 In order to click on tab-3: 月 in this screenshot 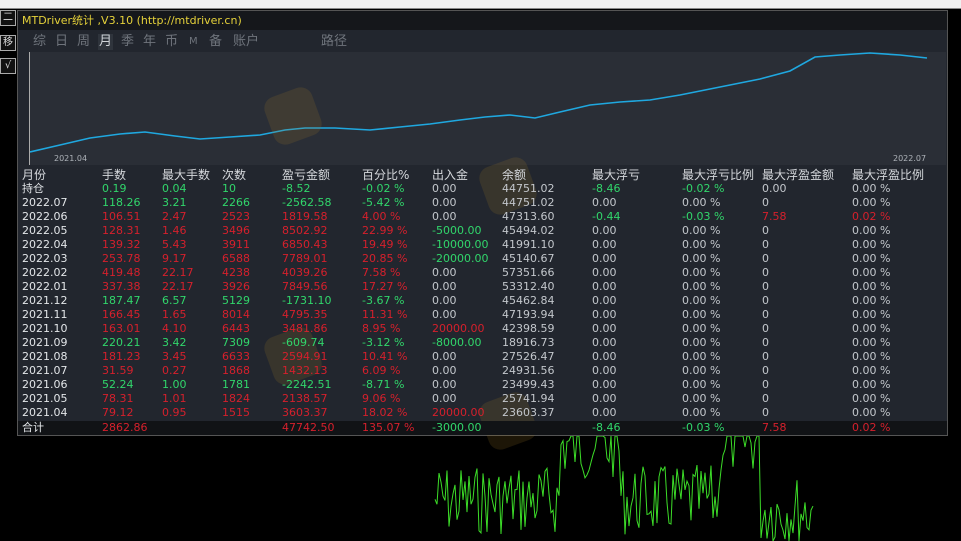, I will do `click(106, 42)`.